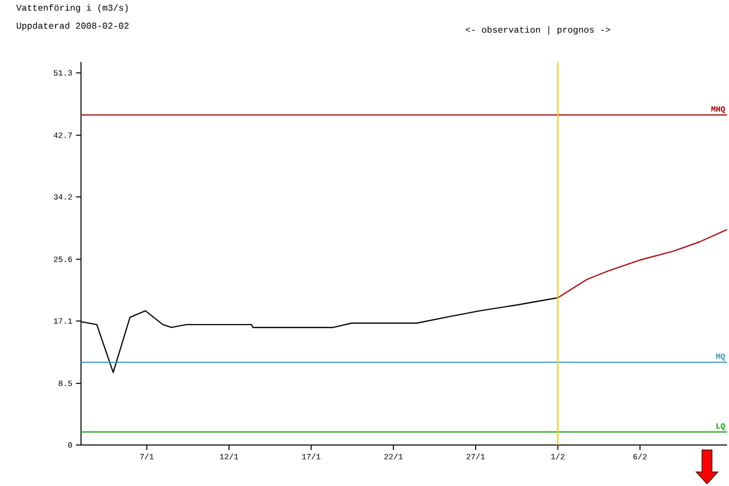  I want to click on text: <- observation | prognos ->, so click(538, 30).